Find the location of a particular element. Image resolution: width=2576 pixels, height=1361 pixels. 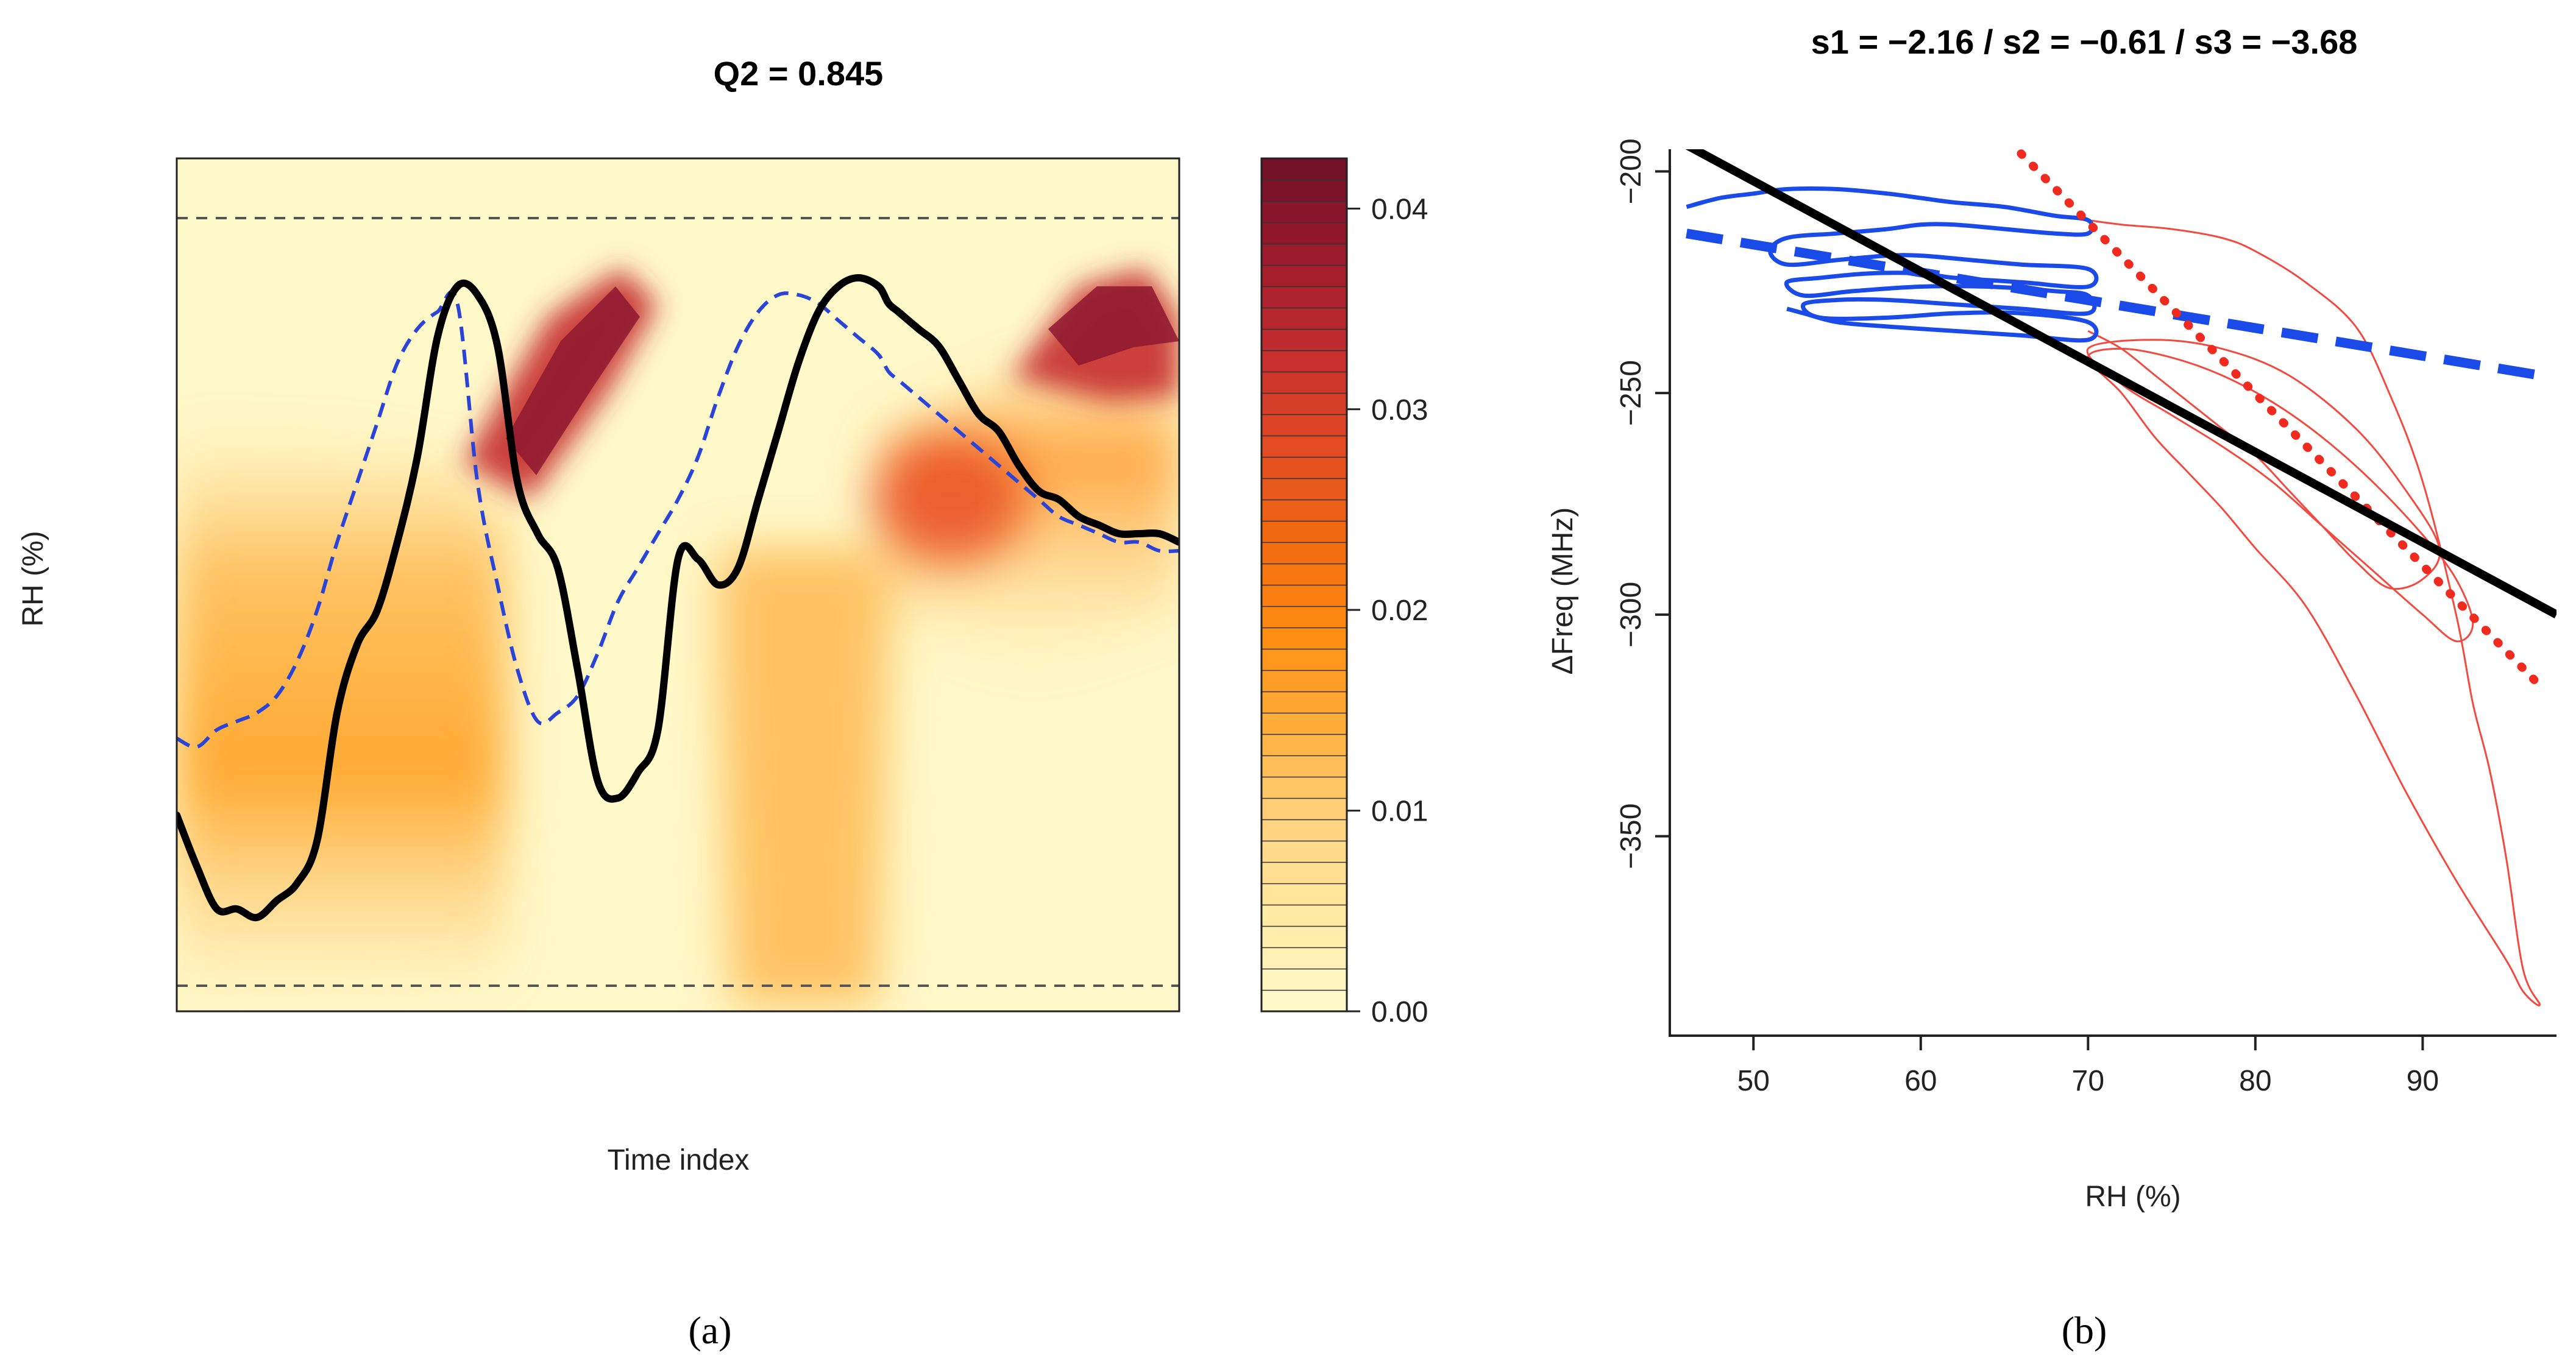

s2-fit-line is located at coordinates (2113, 304).